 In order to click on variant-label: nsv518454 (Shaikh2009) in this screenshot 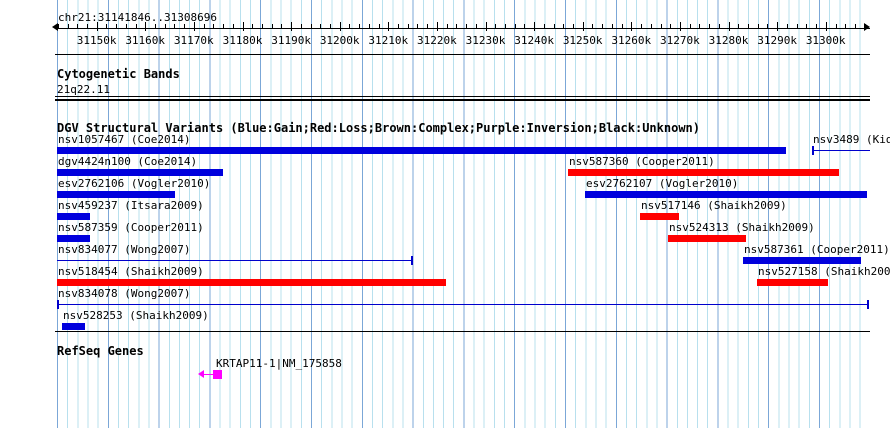, I will do `click(131, 271)`.